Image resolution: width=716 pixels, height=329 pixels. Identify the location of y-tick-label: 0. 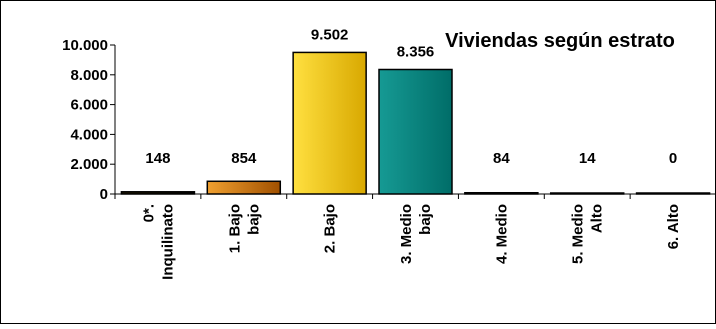
(104, 194).